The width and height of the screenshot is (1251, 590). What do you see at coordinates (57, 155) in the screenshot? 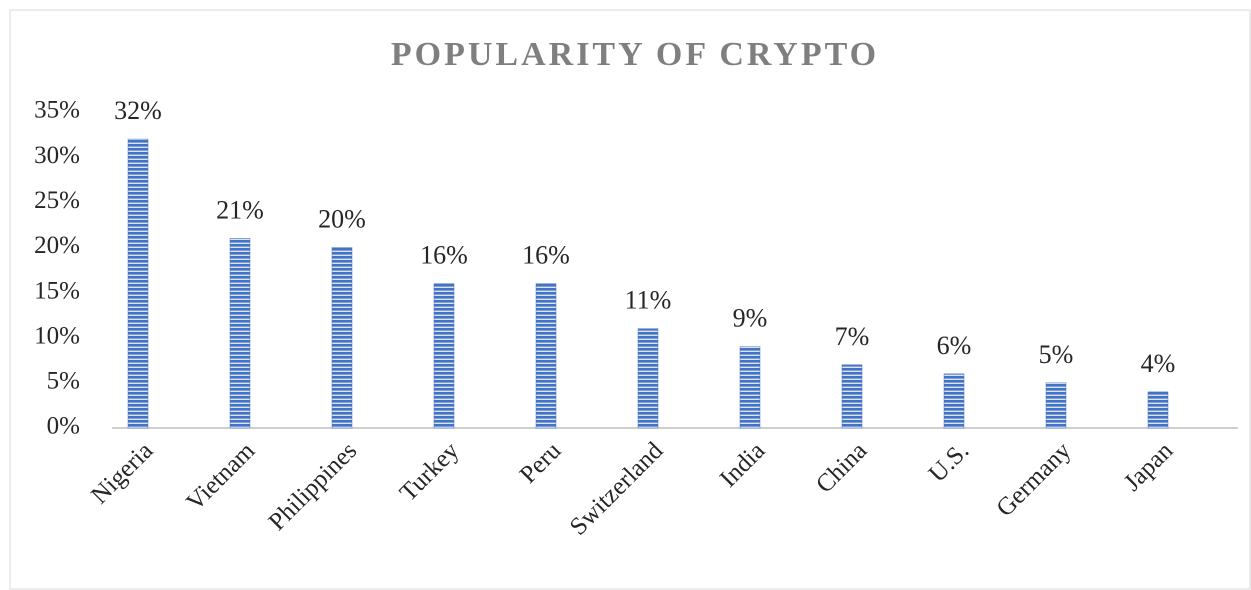
I see `y-tick-label: 30%` at bounding box center [57, 155].